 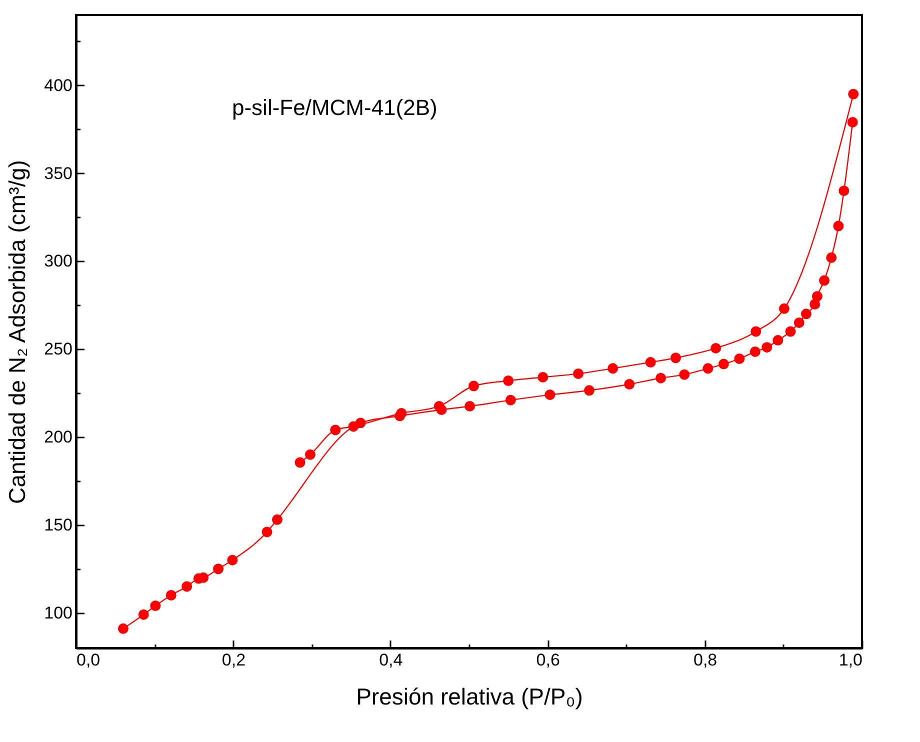 I want to click on x-tick-label: 1,0, so click(x=850, y=660).